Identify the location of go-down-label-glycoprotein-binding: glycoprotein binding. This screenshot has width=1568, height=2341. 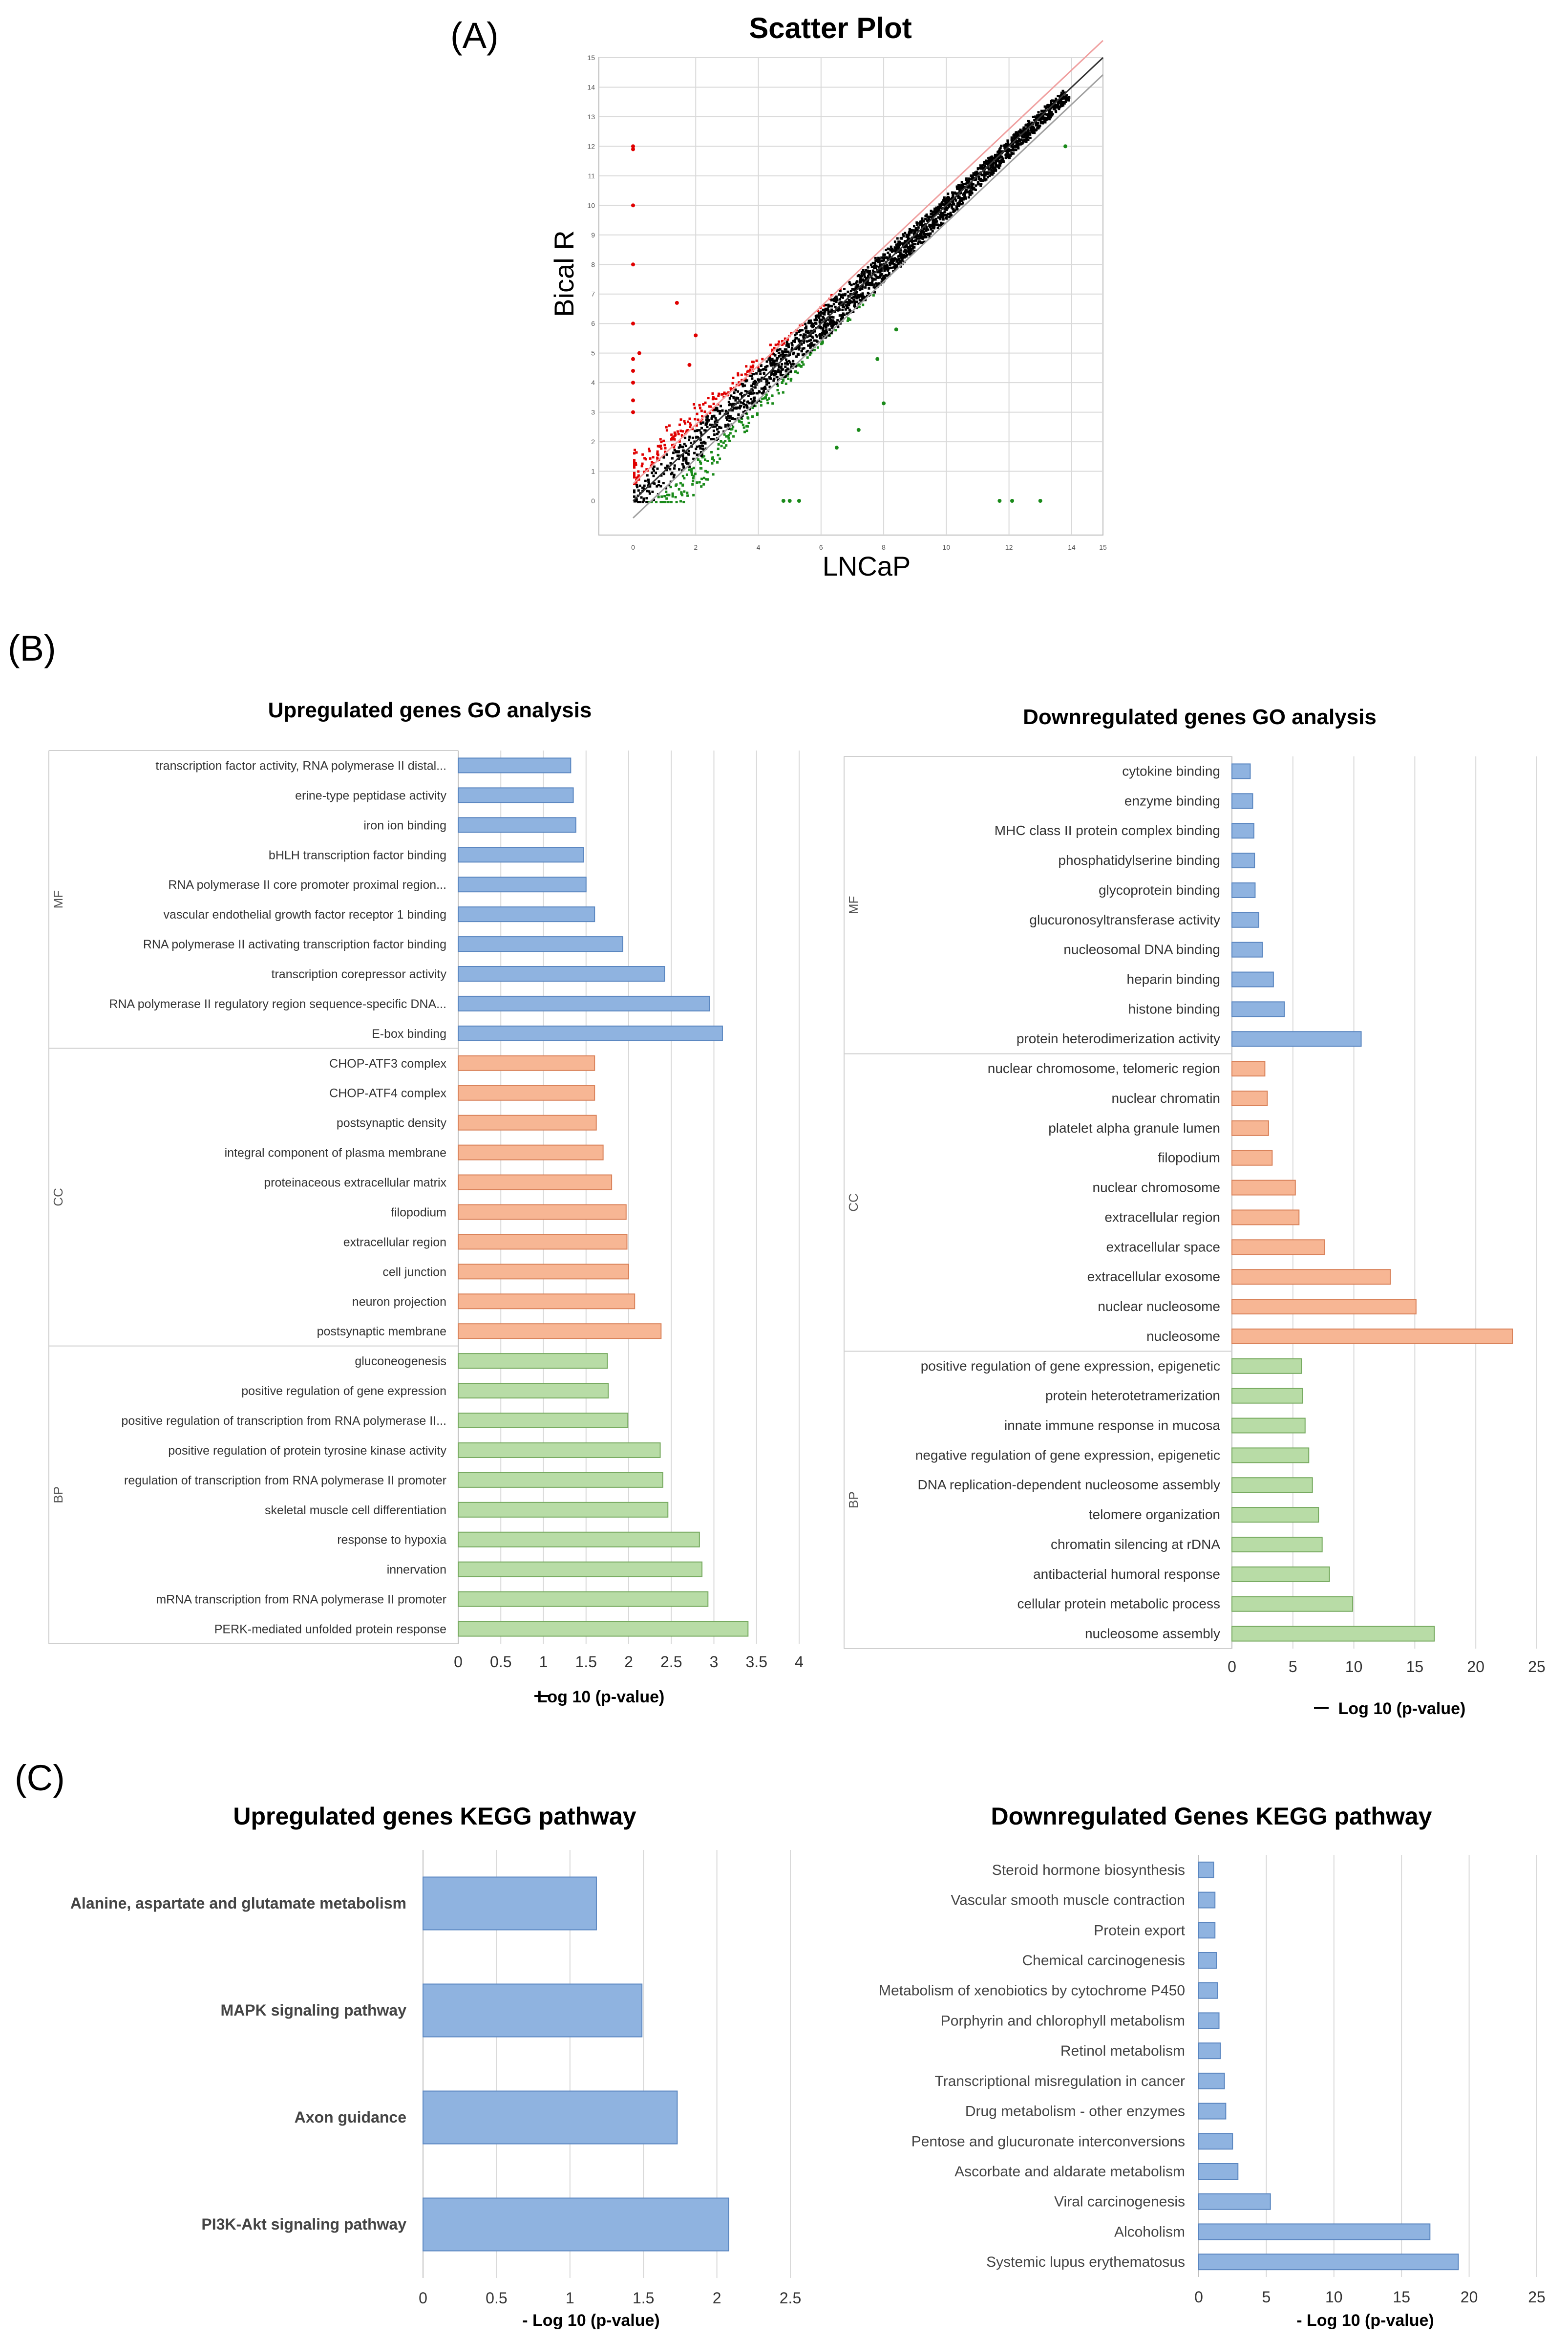
(1159, 890).